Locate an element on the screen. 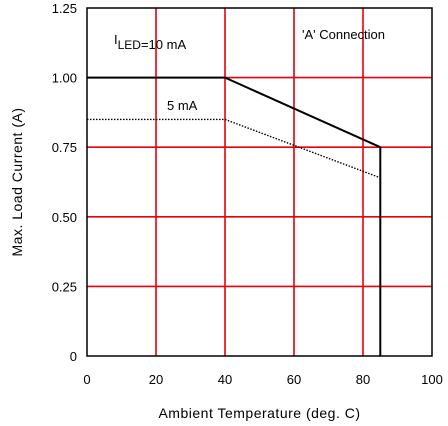  y-tick-label: 1.25 is located at coordinates (64, 8).